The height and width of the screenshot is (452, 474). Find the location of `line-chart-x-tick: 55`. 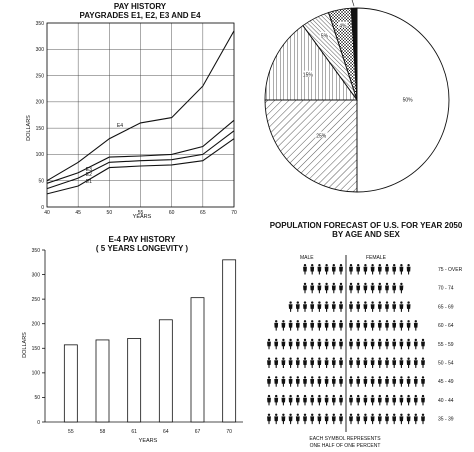

line-chart-x-tick: 55 is located at coordinates (141, 213).